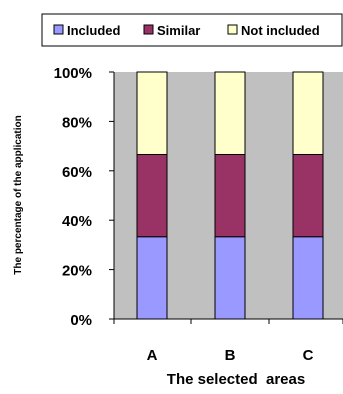  Describe the element at coordinates (94, 30) in the screenshot. I see `legend-label: Included` at that location.